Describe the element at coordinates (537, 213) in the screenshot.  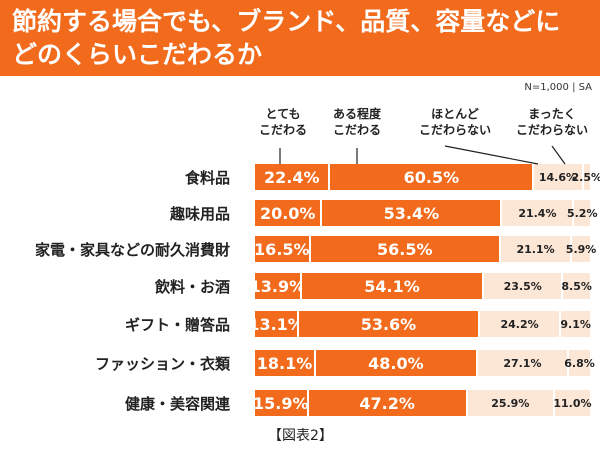
I see `bar-segment: 21.4%` at that location.